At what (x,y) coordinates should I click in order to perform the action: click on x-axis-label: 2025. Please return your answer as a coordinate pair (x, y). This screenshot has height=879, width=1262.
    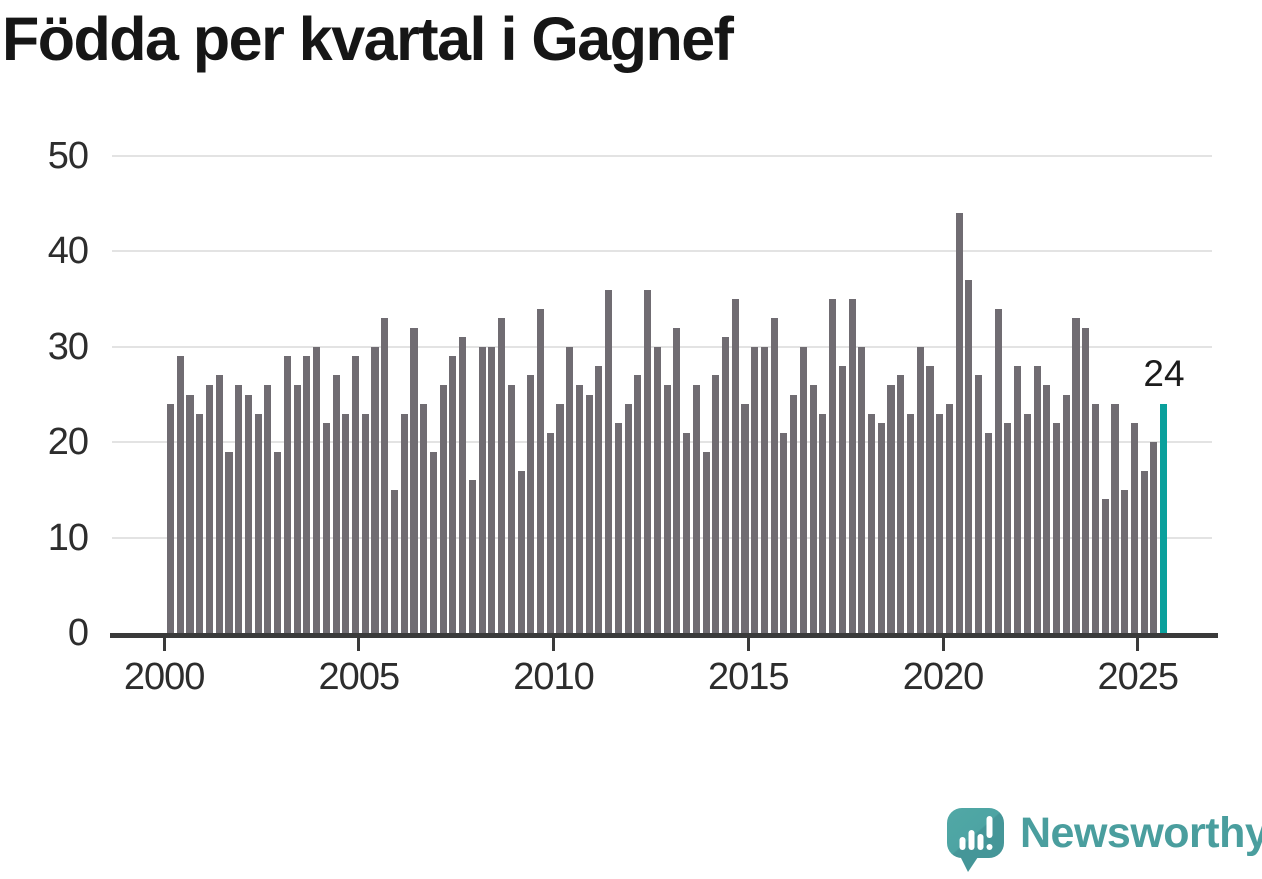
    Looking at the image, I should click on (1138, 677).